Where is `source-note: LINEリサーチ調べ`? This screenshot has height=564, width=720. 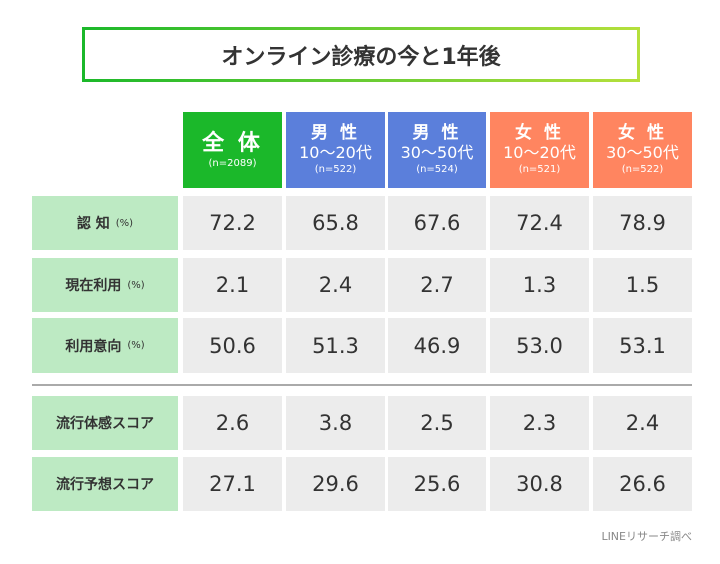
source-note: LINEリサーチ調べ is located at coordinates (646, 536).